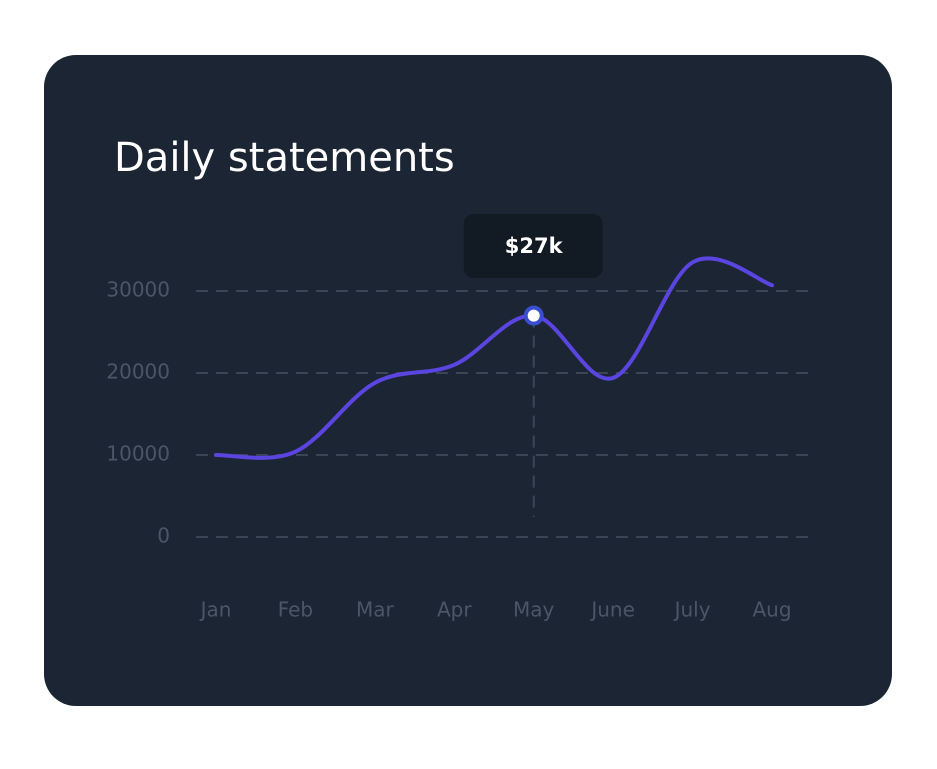  I want to click on tooltip-box, so click(533, 246).